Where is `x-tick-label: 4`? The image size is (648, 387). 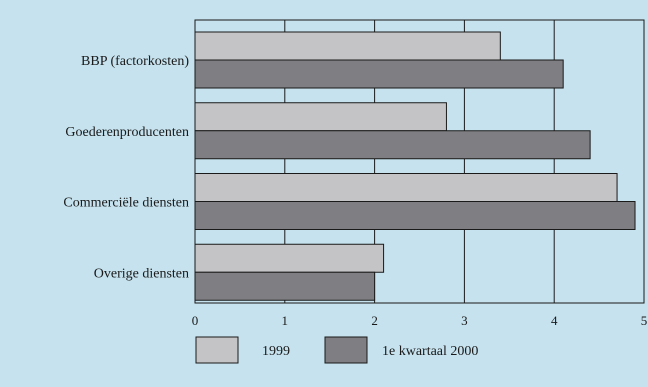 x-tick-label: 4 is located at coordinates (554, 320).